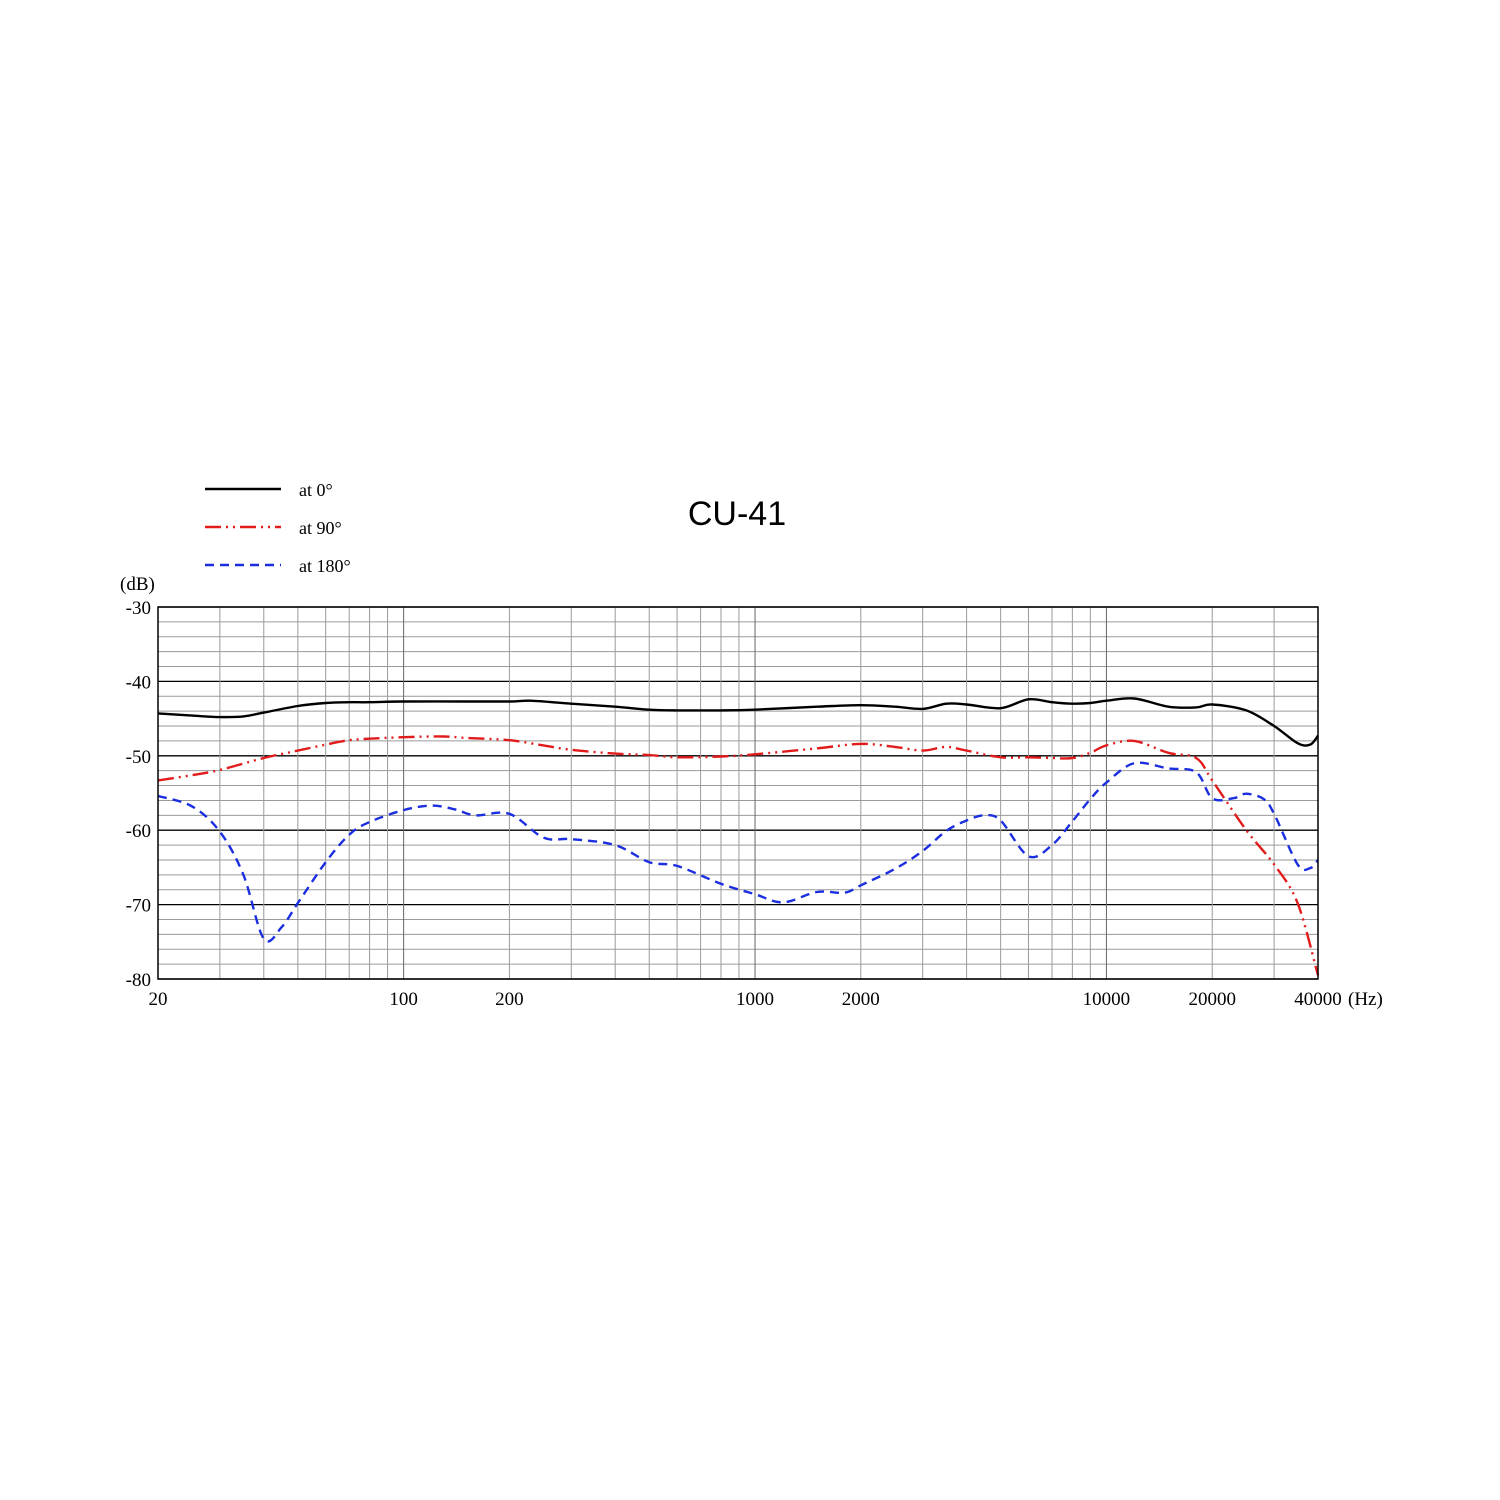 The image size is (1500, 1500). Describe the element at coordinates (138, 906) in the screenshot. I see `y-tick-label: -70` at that location.